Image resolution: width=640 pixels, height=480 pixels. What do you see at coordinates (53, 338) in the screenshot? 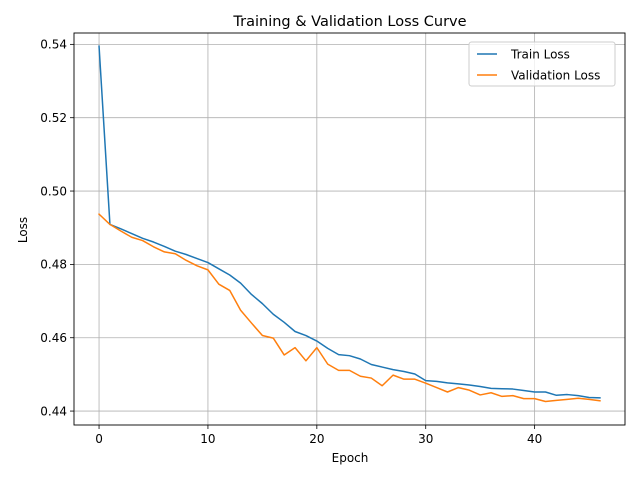
I see `y-tick-label: 0.46` at bounding box center [53, 338].